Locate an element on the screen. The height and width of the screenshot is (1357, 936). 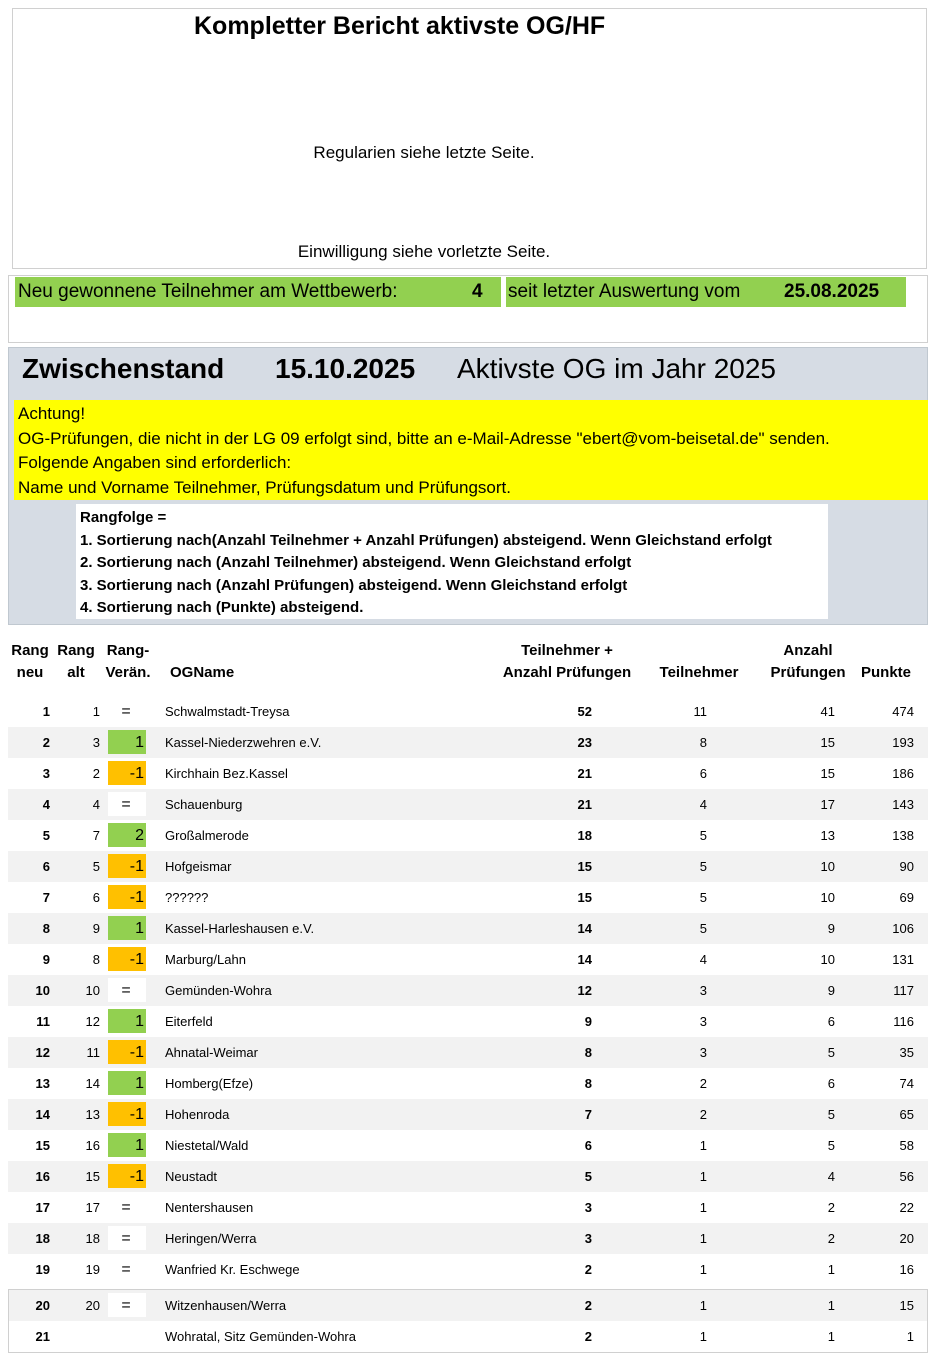
og-name: Schauenburg is located at coordinates (204, 804).